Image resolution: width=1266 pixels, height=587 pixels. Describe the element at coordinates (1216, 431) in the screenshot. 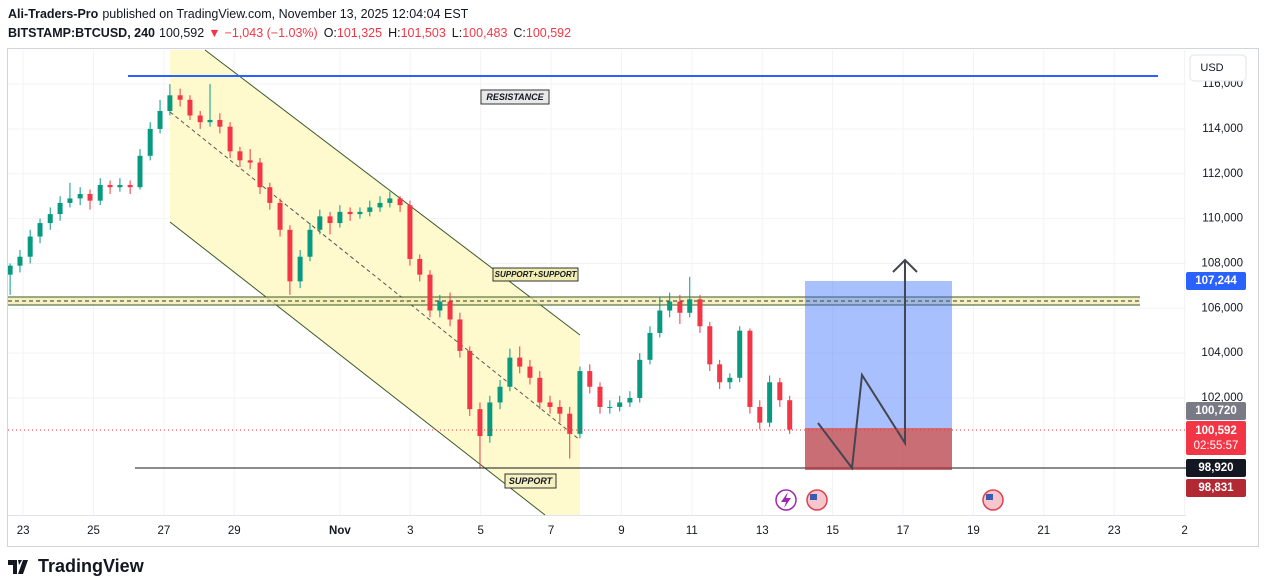

I see `price-label: 100,592` at that location.